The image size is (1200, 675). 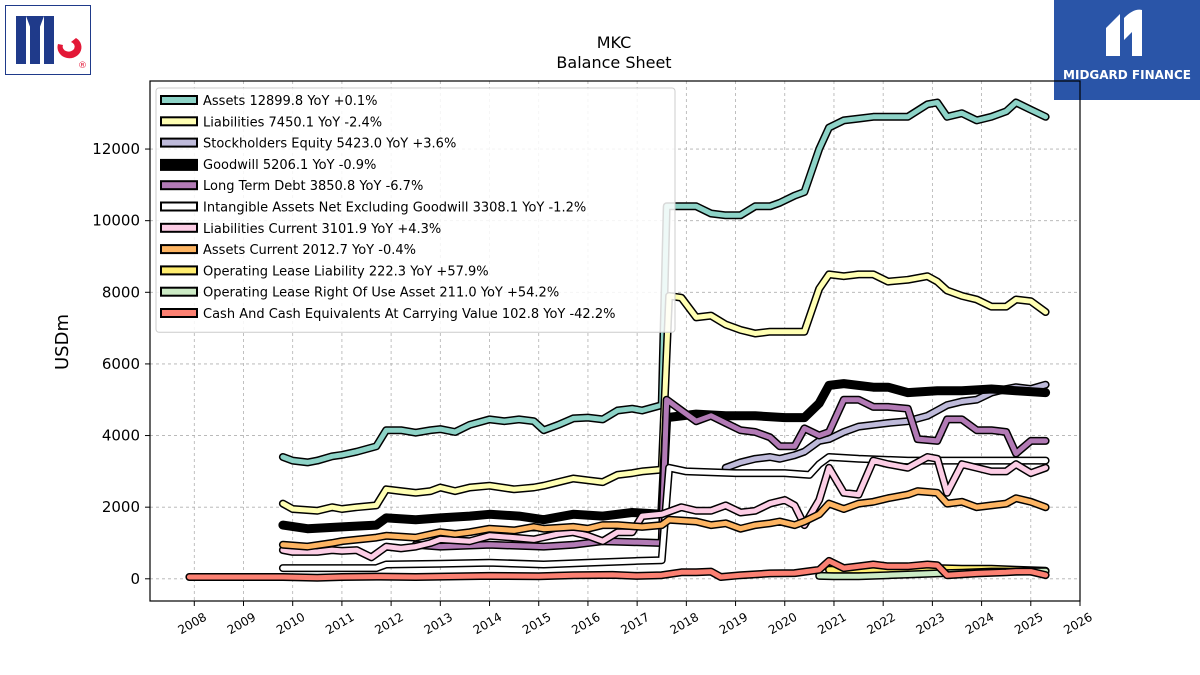 What do you see at coordinates (289, 165) in the screenshot?
I see `legend-entry: Goodwill 5206.1 YoY -0.9%` at bounding box center [289, 165].